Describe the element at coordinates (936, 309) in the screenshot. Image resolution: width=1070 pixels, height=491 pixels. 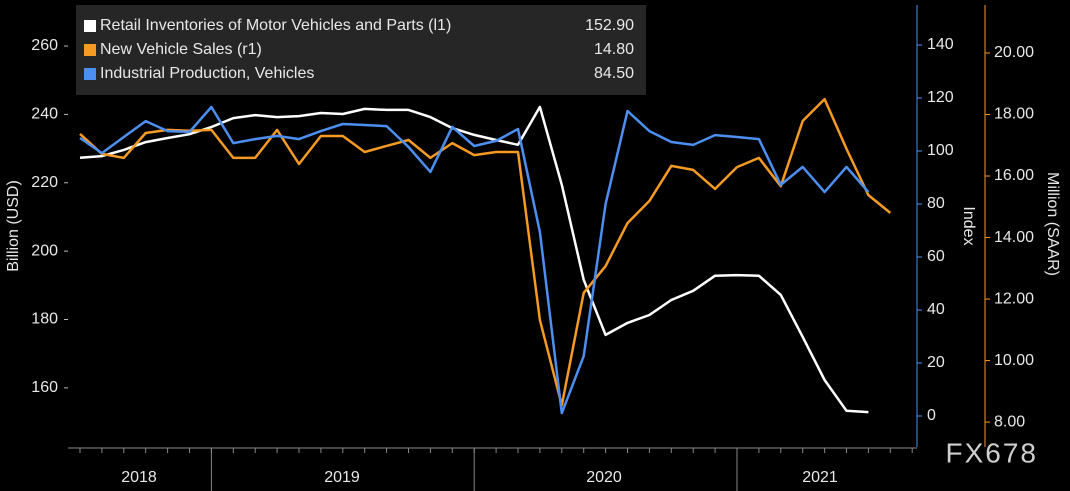
I see `y2-tick-label: 40` at that location.